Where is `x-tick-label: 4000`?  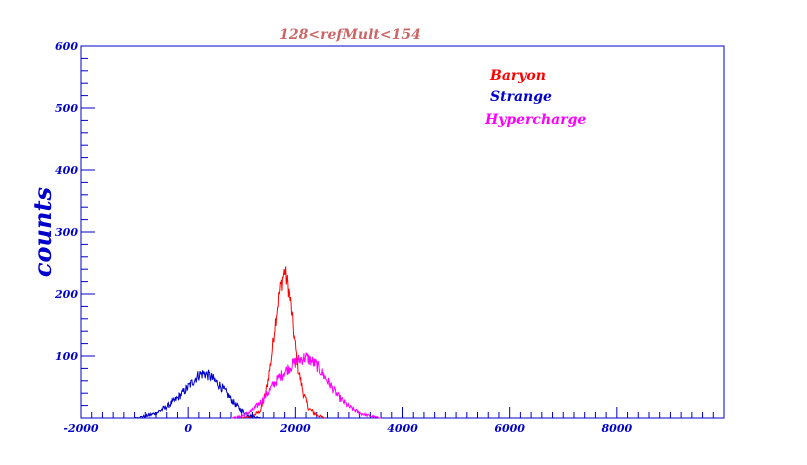 x-tick-label: 4000 is located at coordinates (402, 428).